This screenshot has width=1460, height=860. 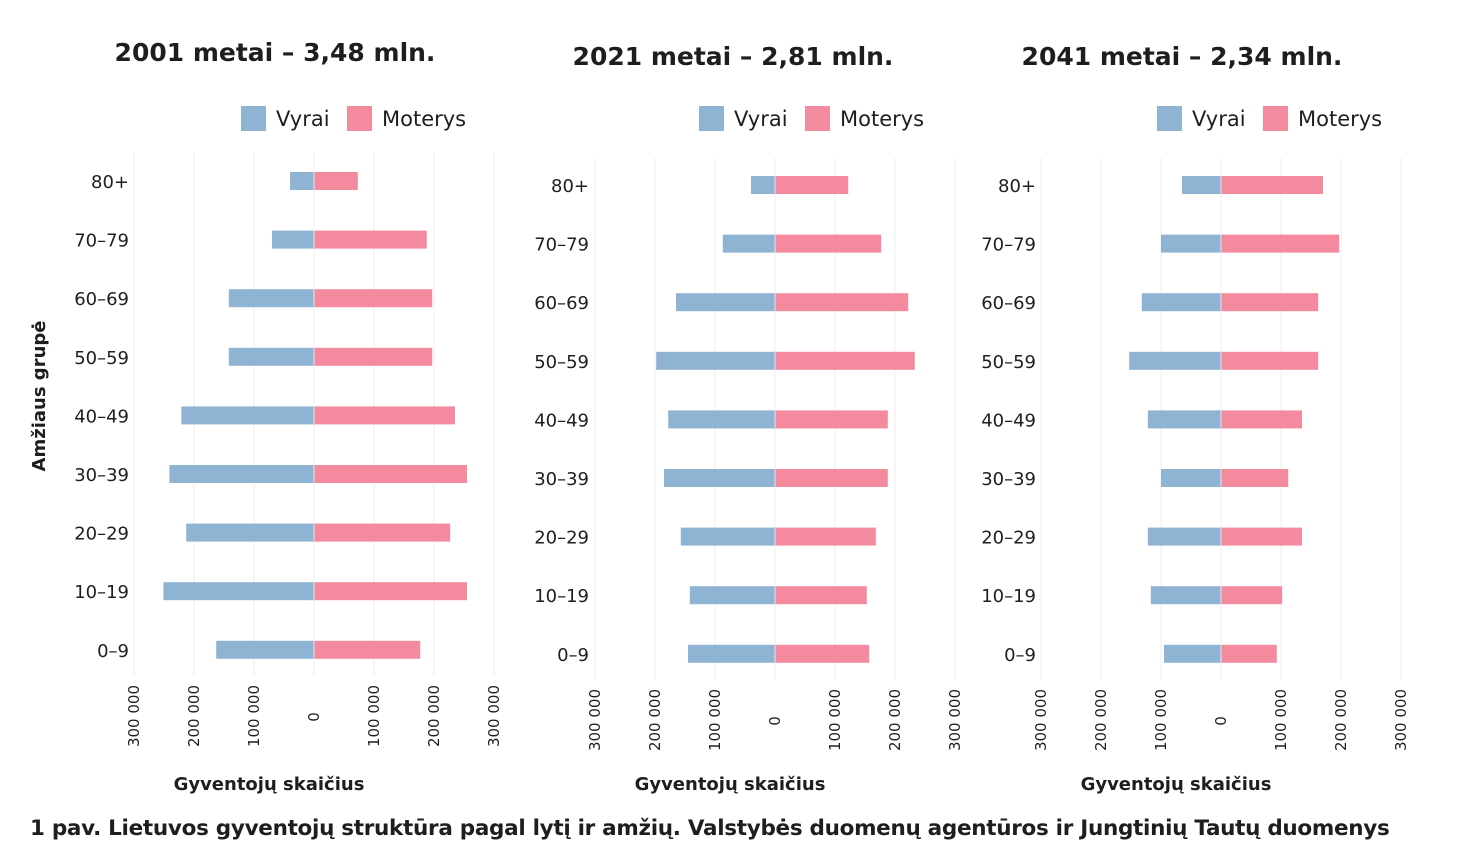 I want to click on chart-title: 2041 metai – 2,34 mln., so click(x=1182, y=56).